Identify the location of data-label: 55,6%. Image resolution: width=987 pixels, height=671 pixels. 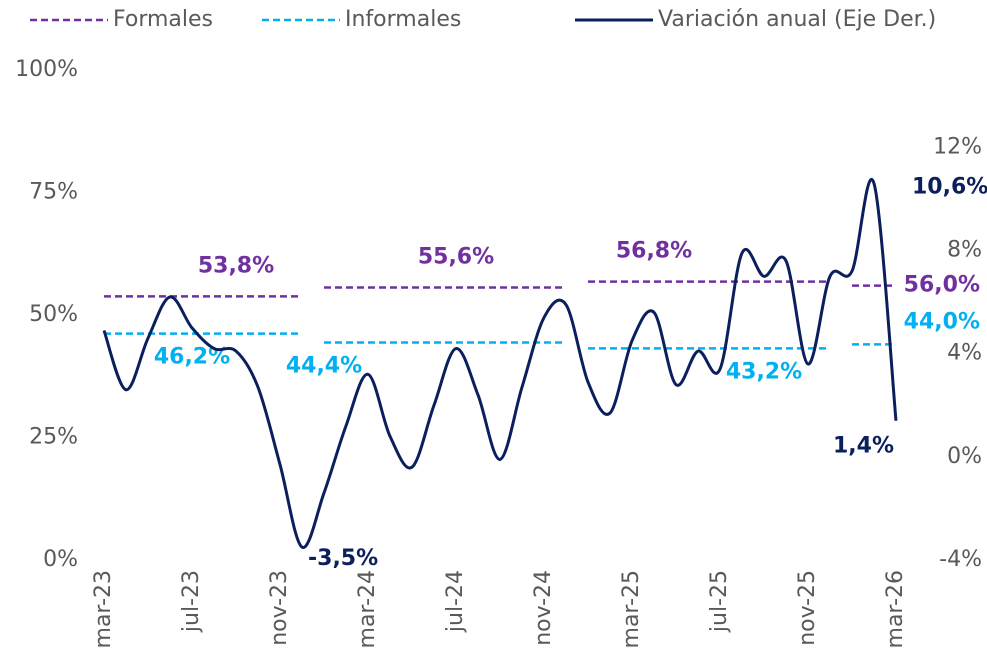
(456, 257).